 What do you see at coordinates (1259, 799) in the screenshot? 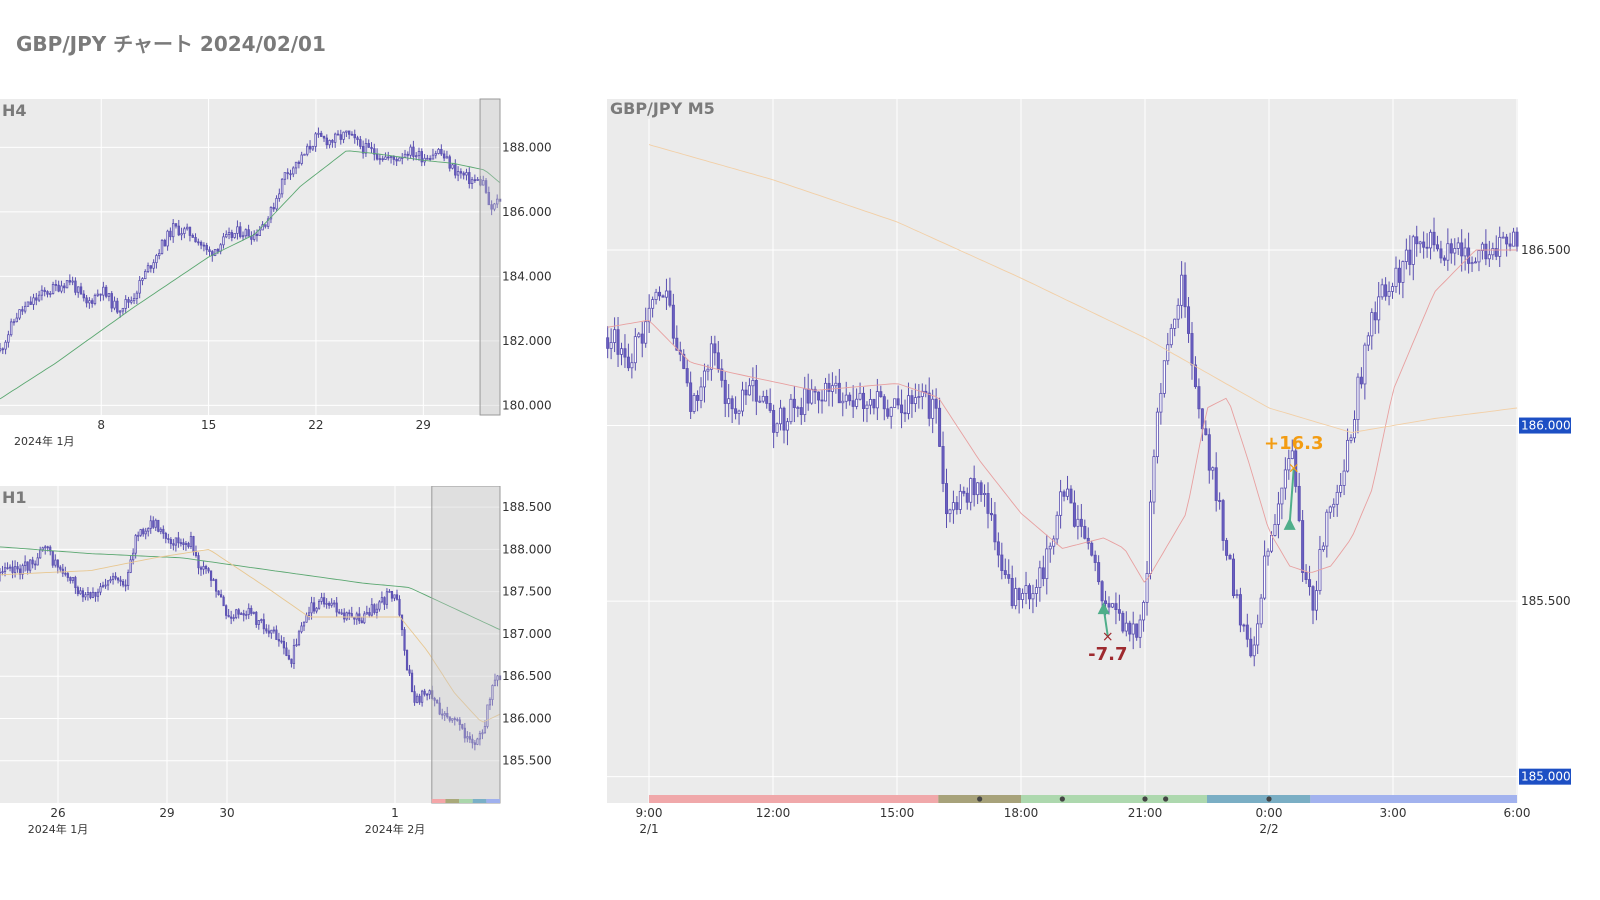
I see `m5-session-strip-segment` at bounding box center [1259, 799].